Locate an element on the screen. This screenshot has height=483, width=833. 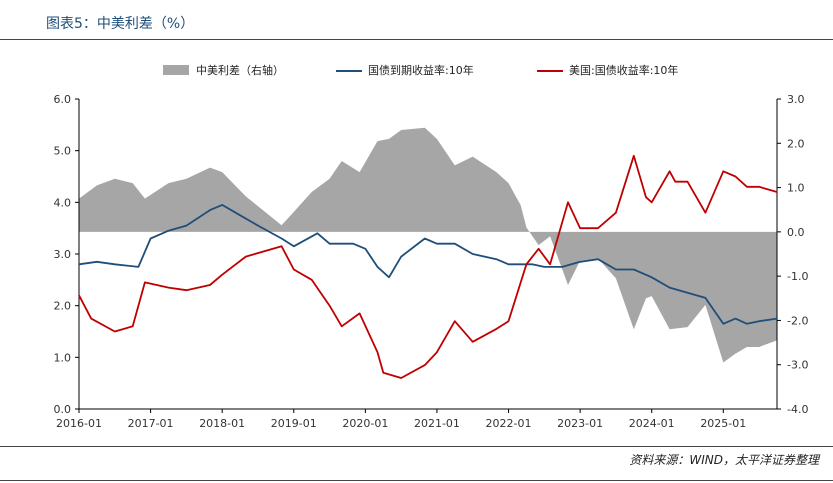
y-right-tick-label: -4.0 is located at coordinates (797, 409).